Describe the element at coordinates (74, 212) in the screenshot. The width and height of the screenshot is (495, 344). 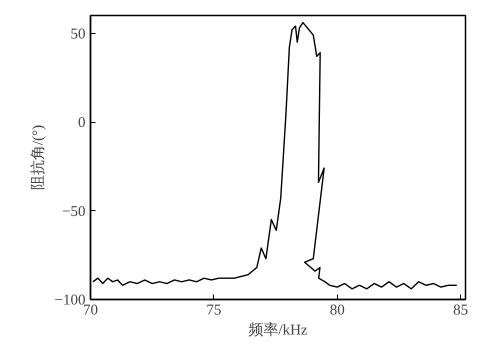
I see `y-tick-label: −50` at that location.